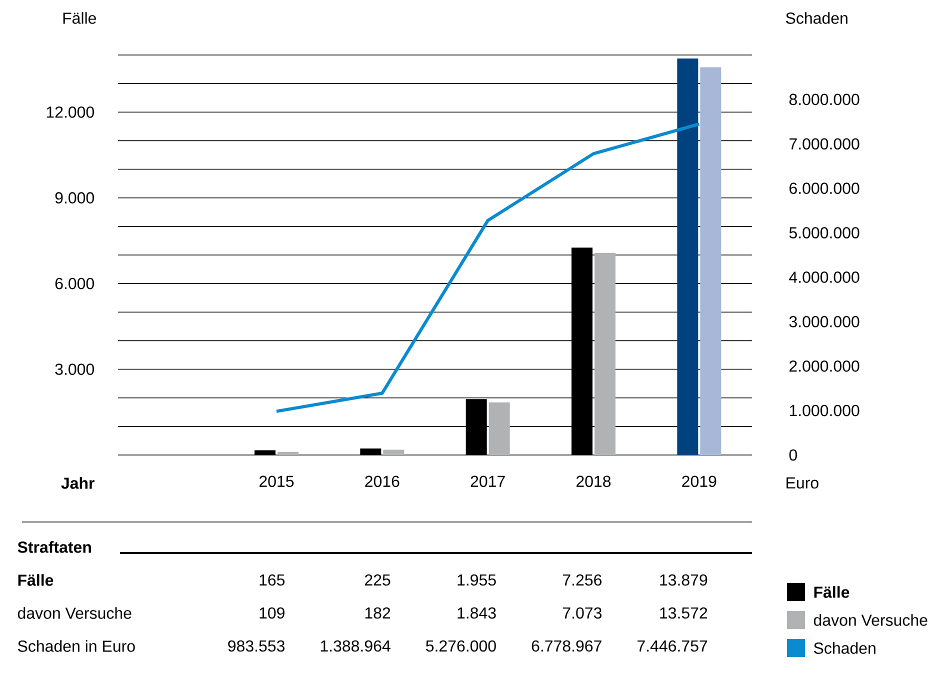 The width and height of the screenshot is (950, 684). Describe the element at coordinates (845, 648) in the screenshot. I see `legend-label: Schaden` at that location.